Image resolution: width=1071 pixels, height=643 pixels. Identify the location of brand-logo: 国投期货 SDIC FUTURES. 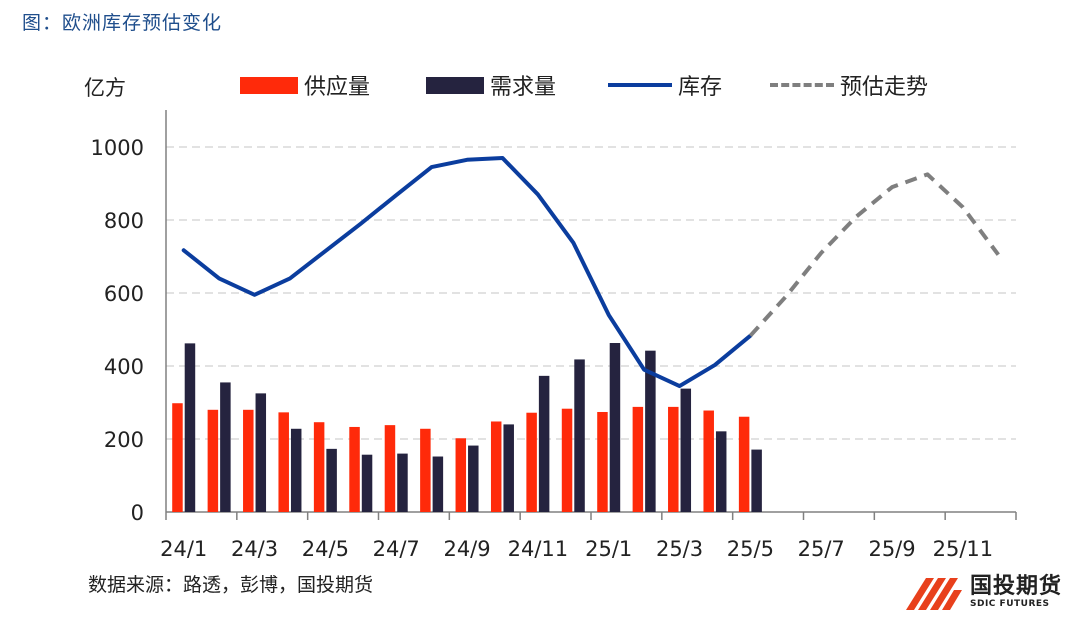
(983, 592).